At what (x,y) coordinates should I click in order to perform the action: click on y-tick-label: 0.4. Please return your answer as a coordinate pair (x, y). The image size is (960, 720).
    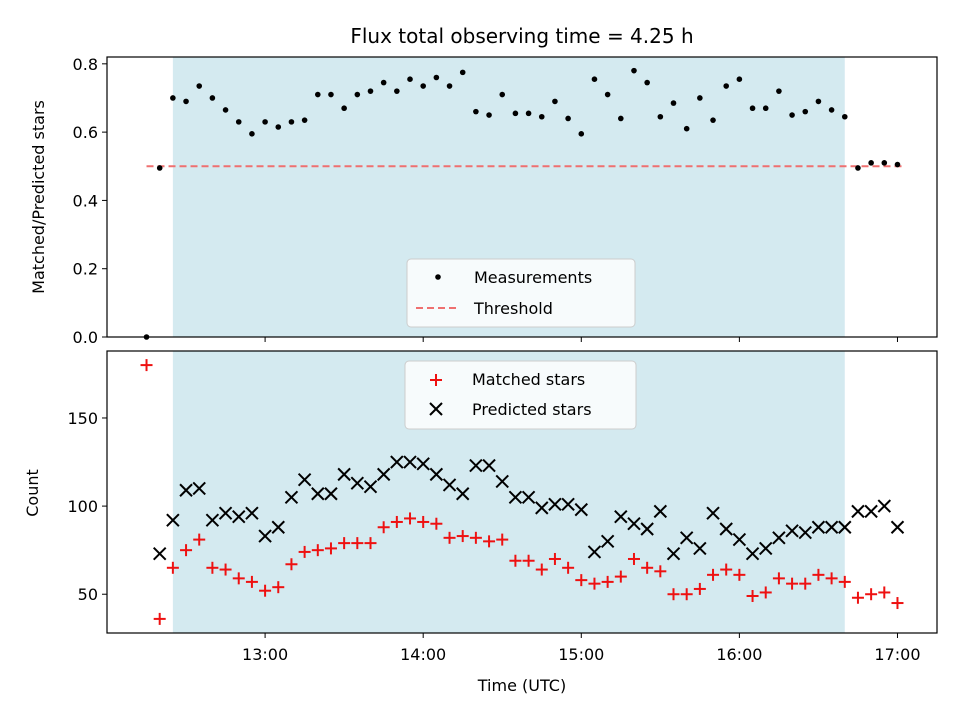
    Looking at the image, I should click on (85, 200).